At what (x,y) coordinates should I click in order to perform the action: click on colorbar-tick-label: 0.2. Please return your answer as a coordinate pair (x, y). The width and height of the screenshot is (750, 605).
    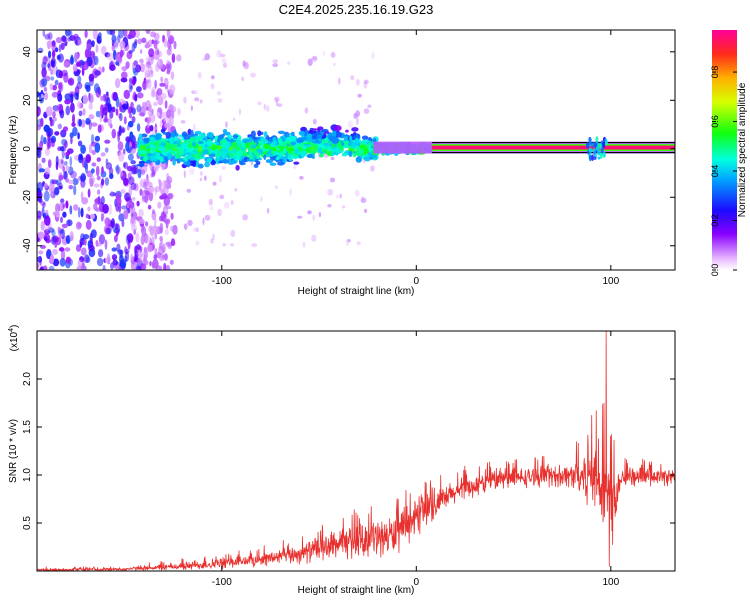
    Looking at the image, I should click on (715, 220).